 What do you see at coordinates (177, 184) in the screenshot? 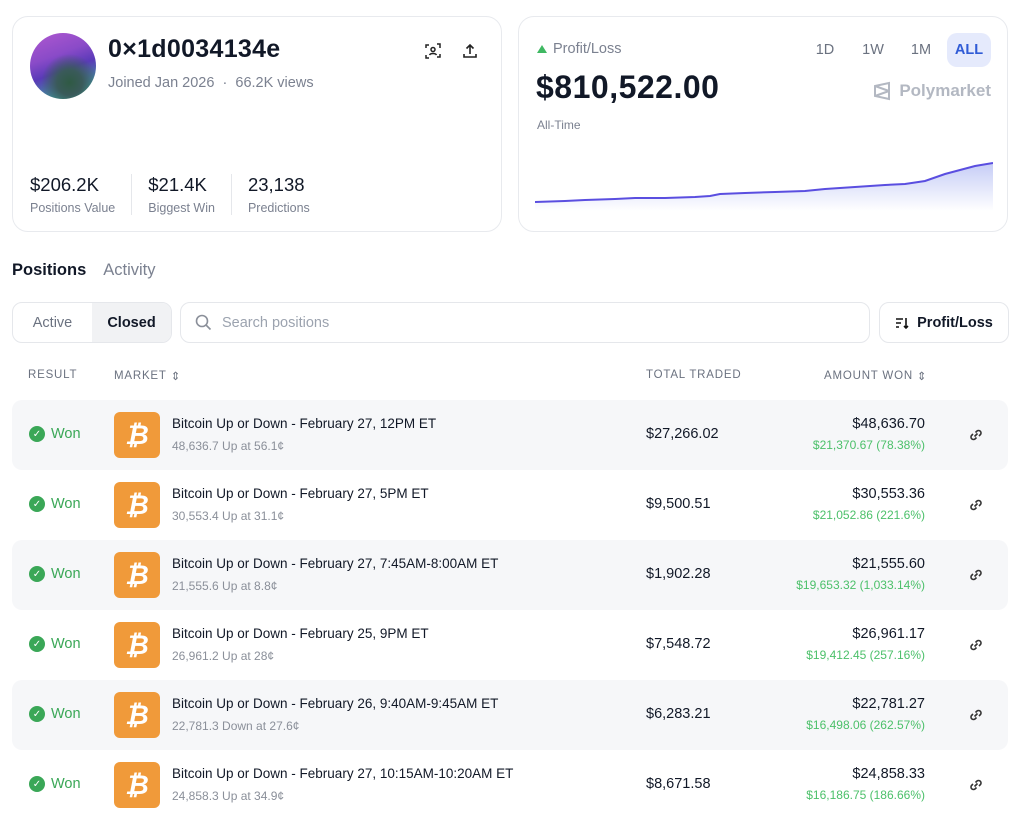
I see `stat-value: $21.4K` at bounding box center [177, 184].